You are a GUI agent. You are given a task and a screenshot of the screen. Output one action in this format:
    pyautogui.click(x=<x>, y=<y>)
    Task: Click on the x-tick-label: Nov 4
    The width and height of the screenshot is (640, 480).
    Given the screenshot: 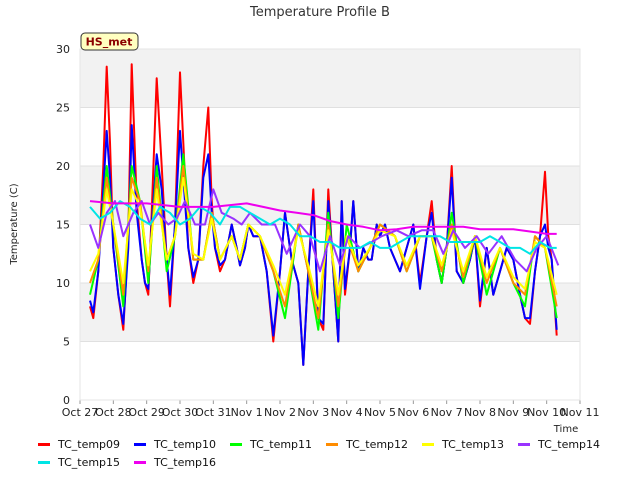 What is the action you would take?
    pyautogui.click(x=347, y=412)
    